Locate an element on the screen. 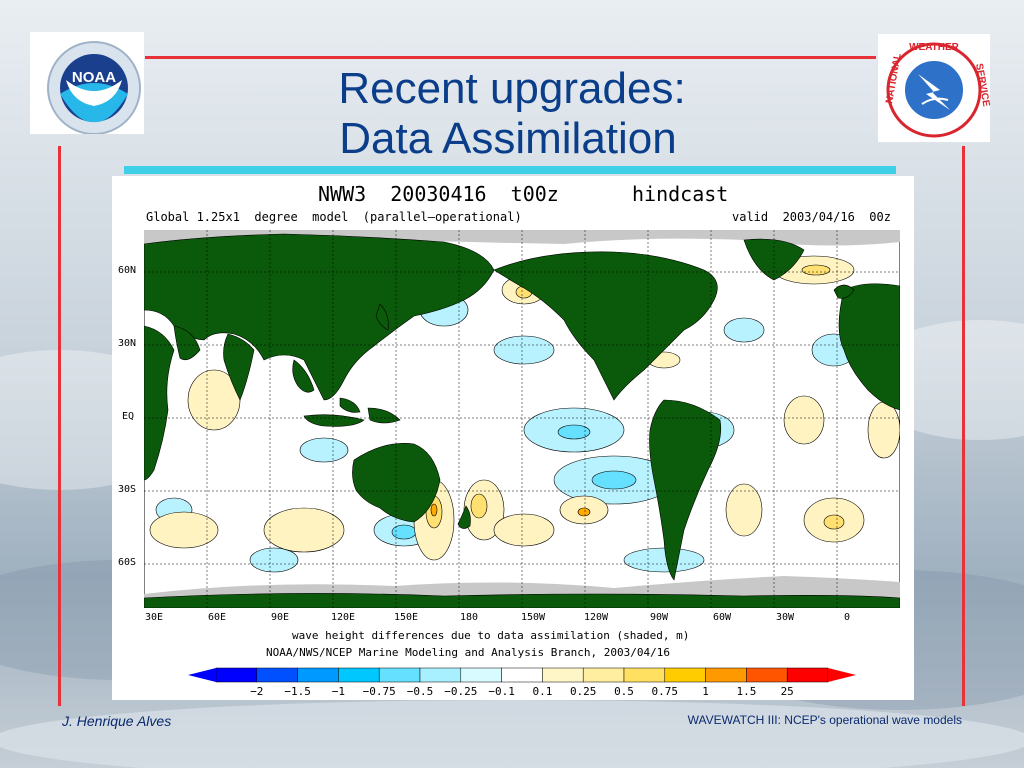 The image size is (1024, 768). lat-label-60n: 60N is located at coordinates (127, 270).